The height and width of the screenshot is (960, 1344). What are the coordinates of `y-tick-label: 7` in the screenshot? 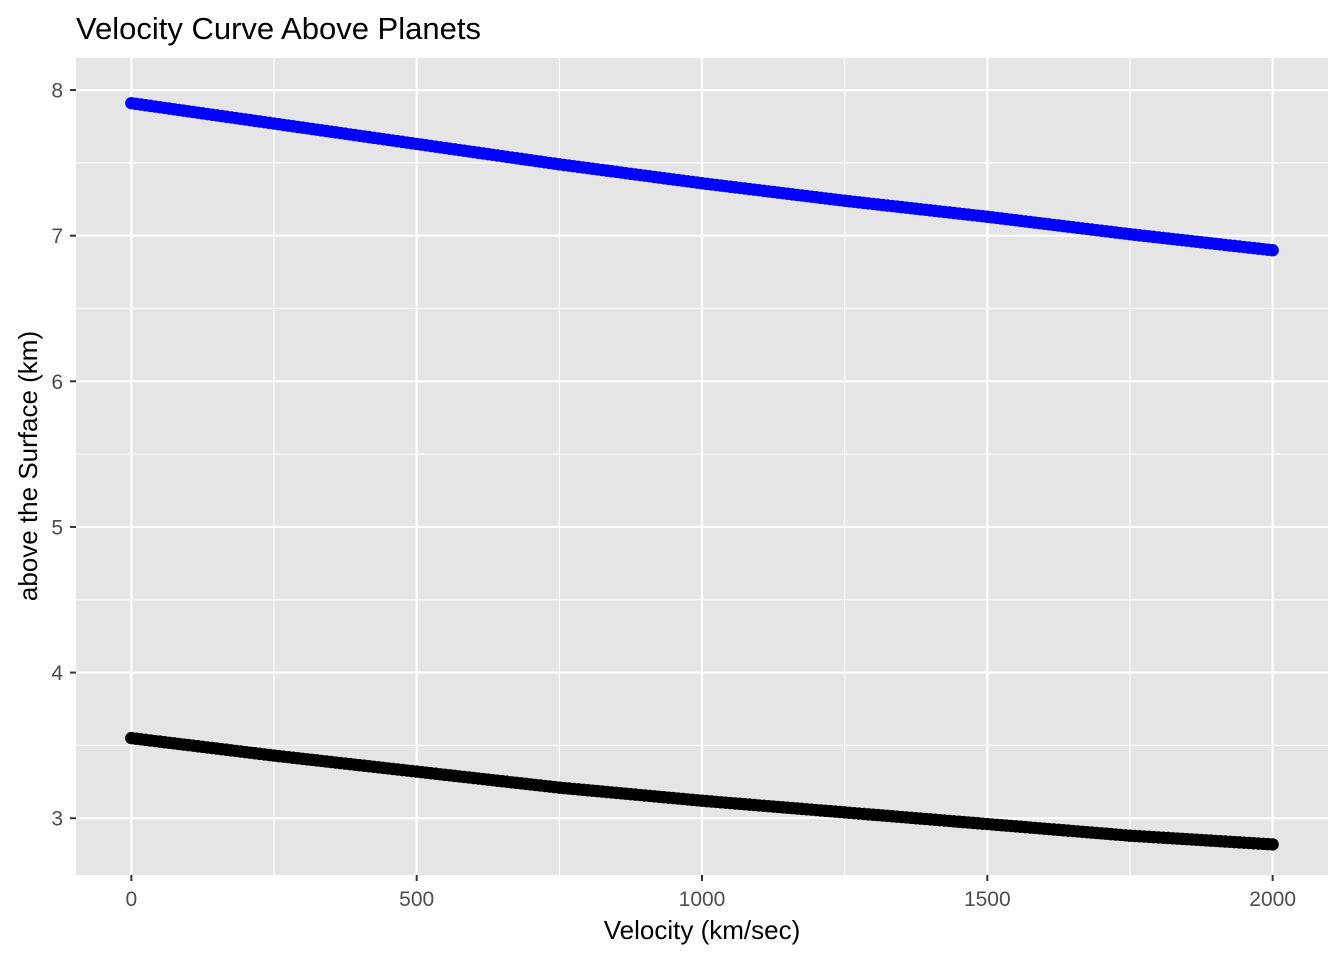 It's located at (57, 236).